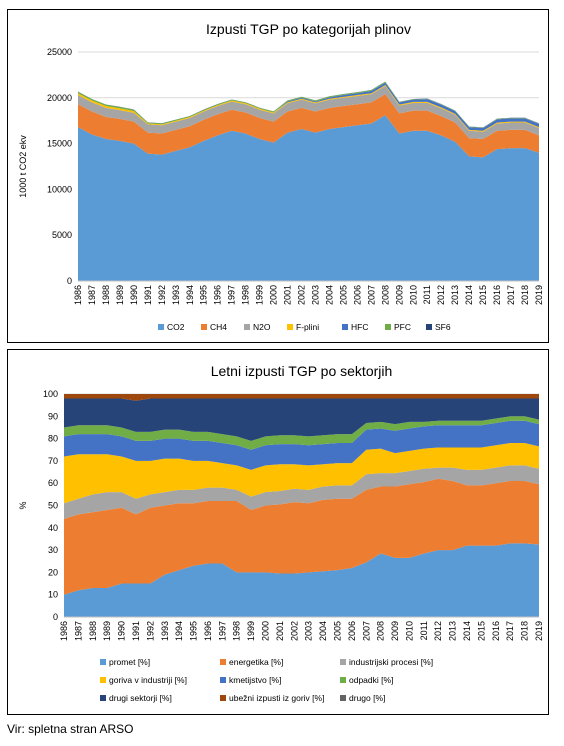 The width and height of the screenshot is (564, 746). I want to click on legend-entry: PFC, so click(402, 327).